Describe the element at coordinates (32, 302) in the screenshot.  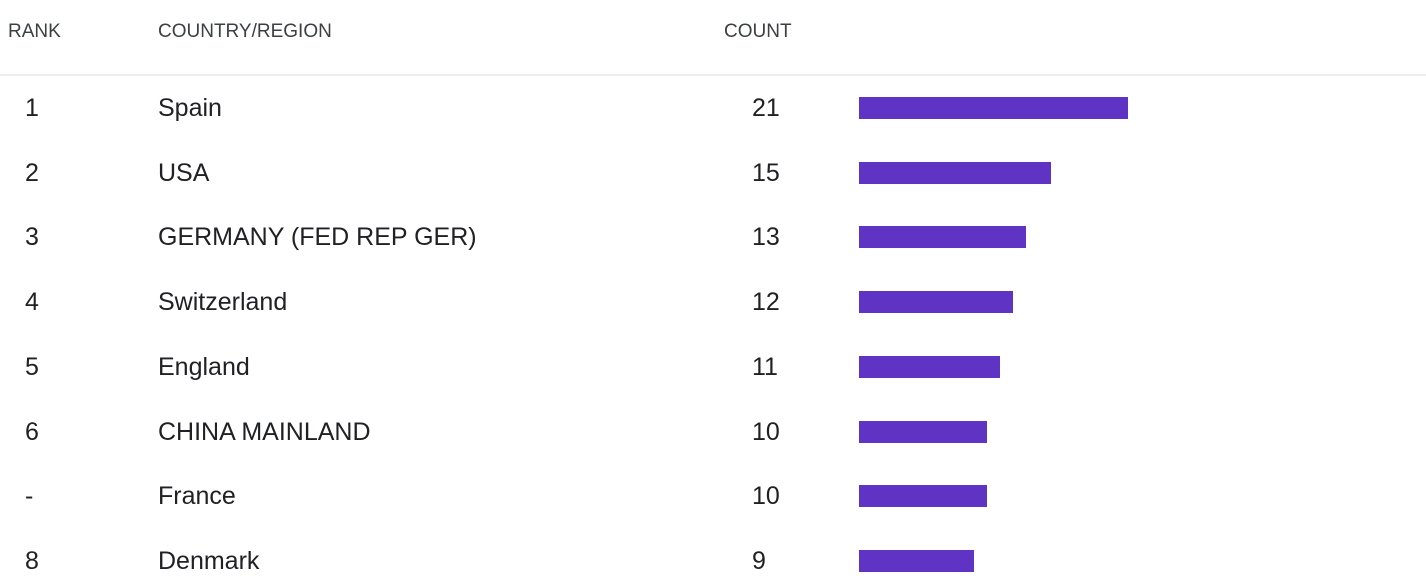
I see `rank-cell: 4` at that location.